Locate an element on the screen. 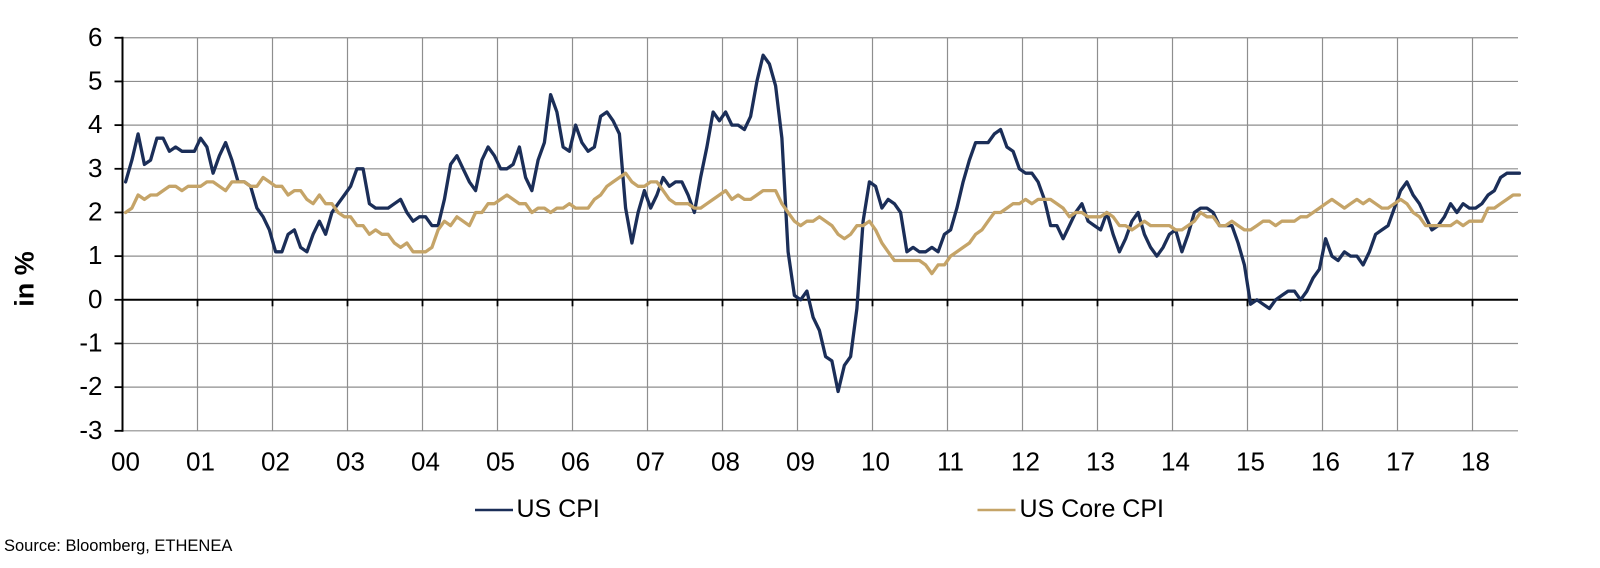 This screenshot has width=1600, height=568. svg-text: 05 is located at coordinates (500, 462).